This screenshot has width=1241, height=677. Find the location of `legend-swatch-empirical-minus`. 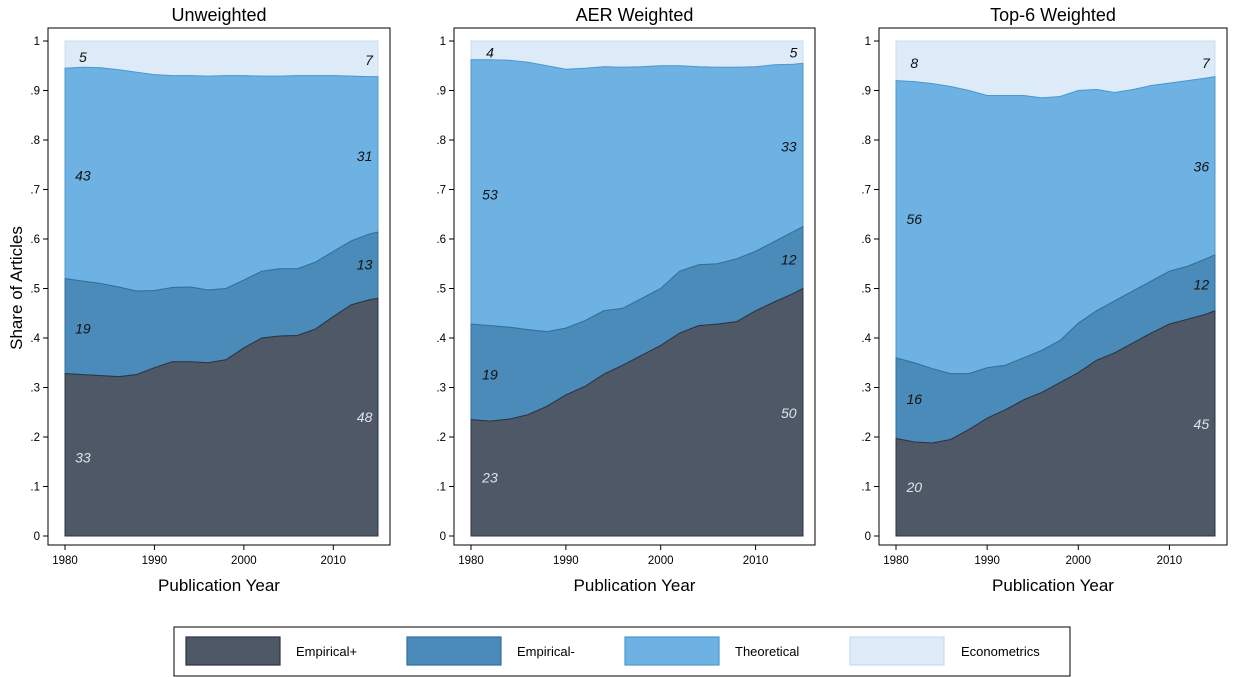

legend-swatch-empirical-minus is located at coordinates (454, 651).